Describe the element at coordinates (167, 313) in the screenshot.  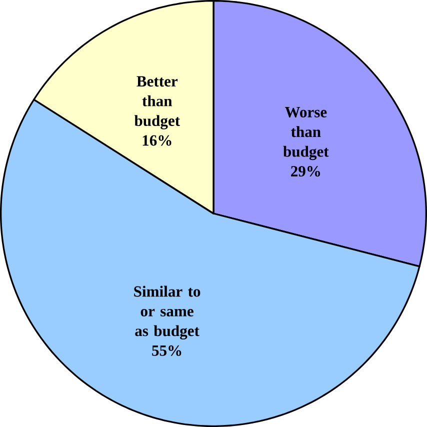
I see `slice-label: Similar to or same as budget` at that location.